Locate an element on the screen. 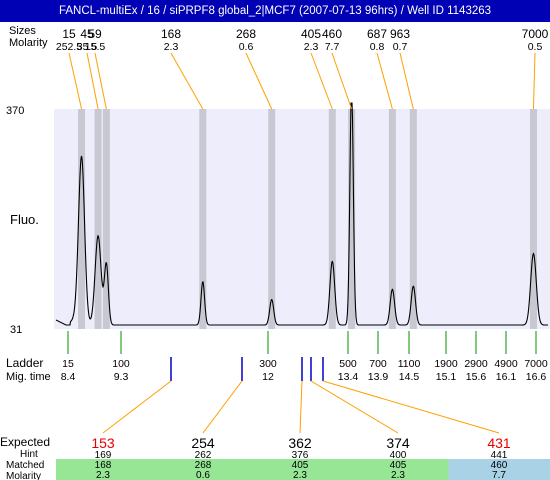 Image resolution: width=550 pixels, height=480 pixels. ladder-mig-time: 13.4 is located at coordinates (348, 377).